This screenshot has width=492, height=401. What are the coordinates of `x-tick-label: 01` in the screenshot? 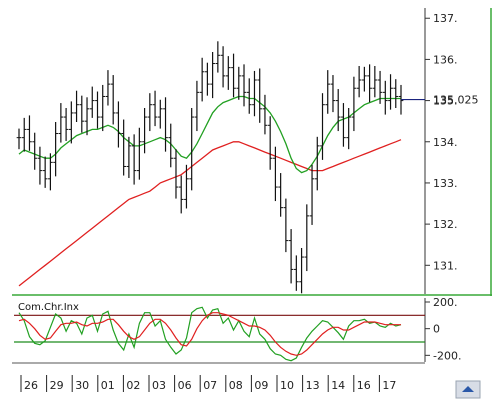 It's located at (108, 385).